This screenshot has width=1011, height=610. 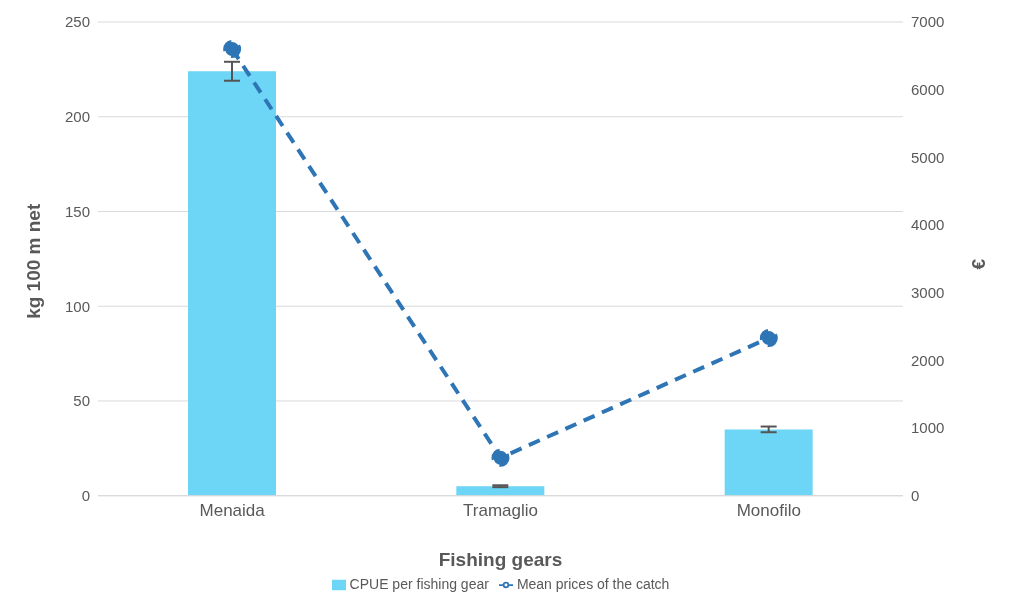 What do you see at coordinates (500, 559) in the screenshot?
I see `x-axis-title: Fishing gears` at bounding box center [500, 559].